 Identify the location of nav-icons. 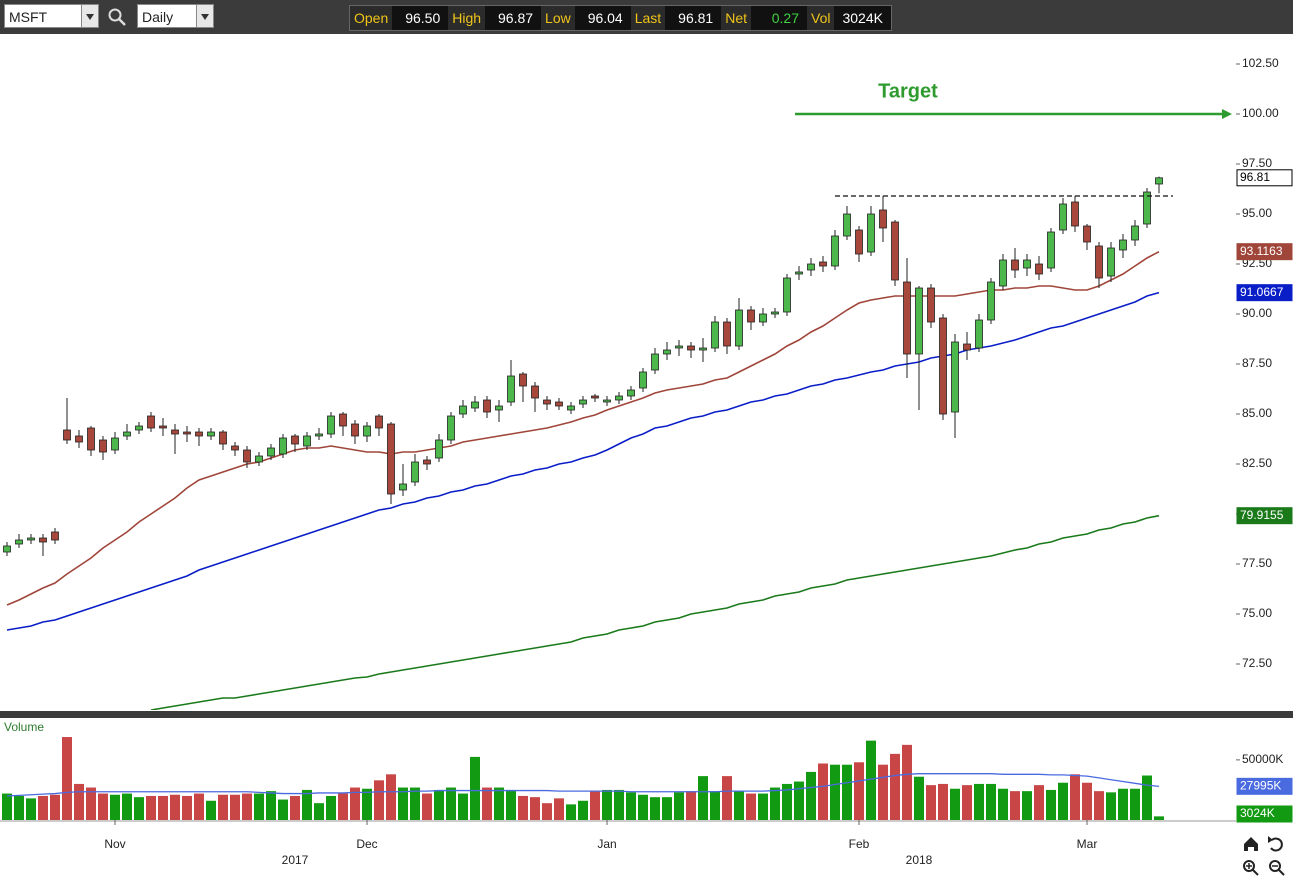
(1264, 856).